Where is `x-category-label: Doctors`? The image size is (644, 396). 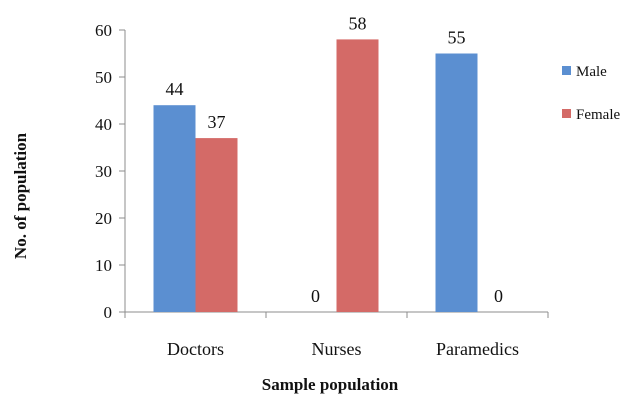
x-category-label: Doctors is located at coordinates (195, 349).